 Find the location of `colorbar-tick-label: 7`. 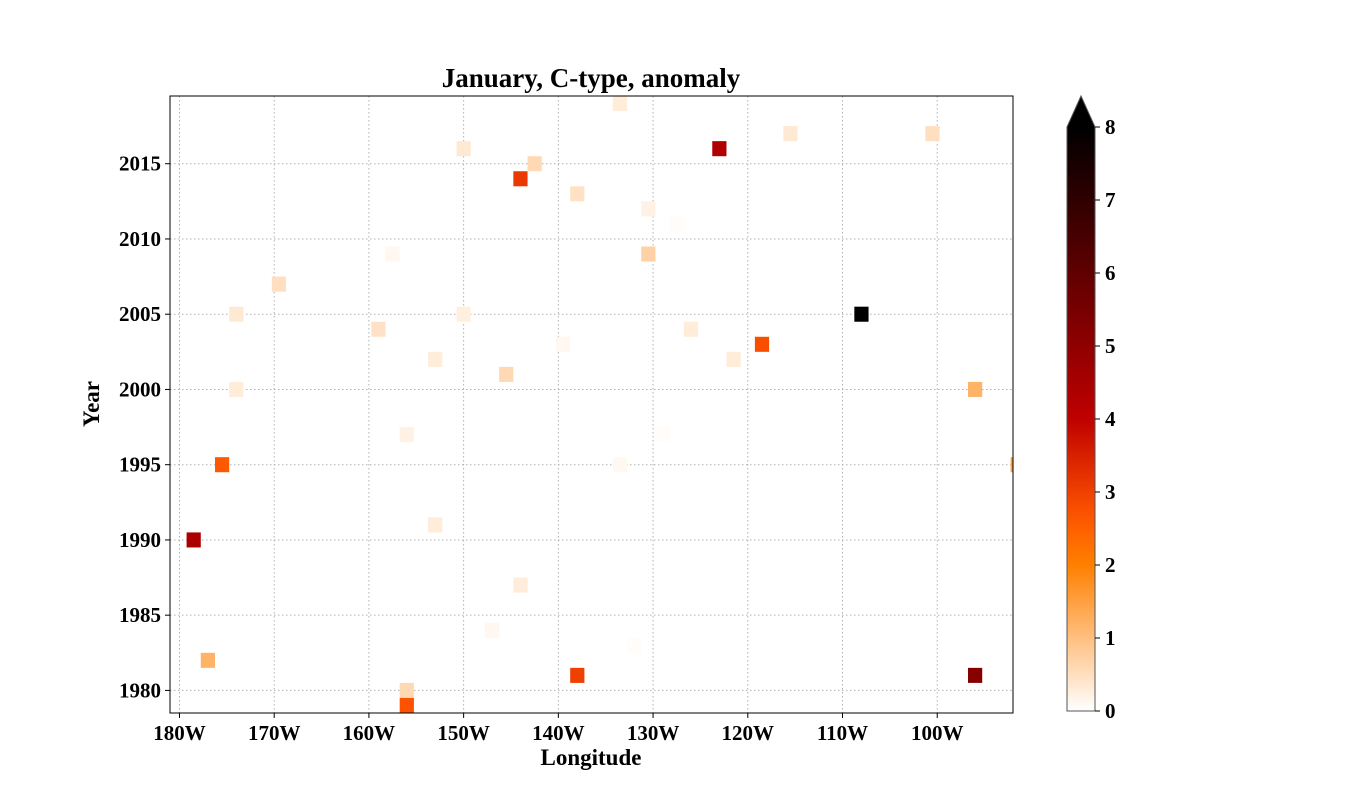

colorbar-tick-label: 7 is located at coordinates (1110, 200).